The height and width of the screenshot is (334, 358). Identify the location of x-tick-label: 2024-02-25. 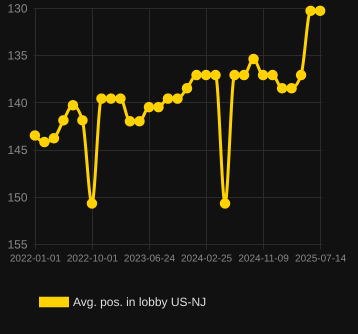
(206, 259).